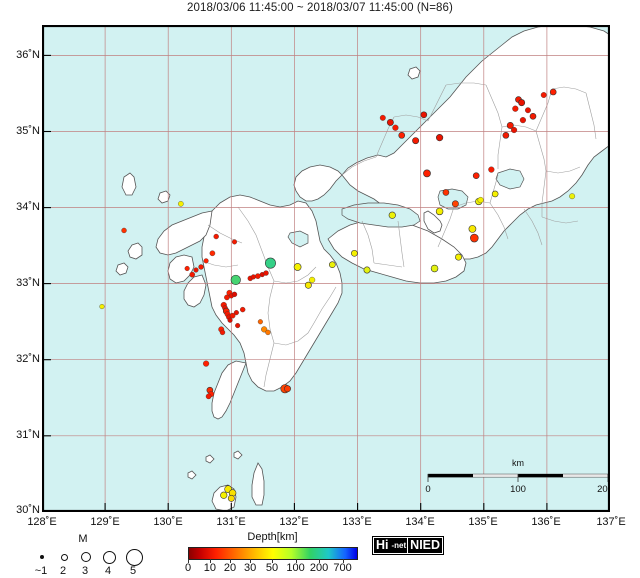 This screenshot has height=578, width=640. What do you see at coordinates (83, 556) in the screenshot?
I see `magnitude-circles` at bounding box center [83, 556].